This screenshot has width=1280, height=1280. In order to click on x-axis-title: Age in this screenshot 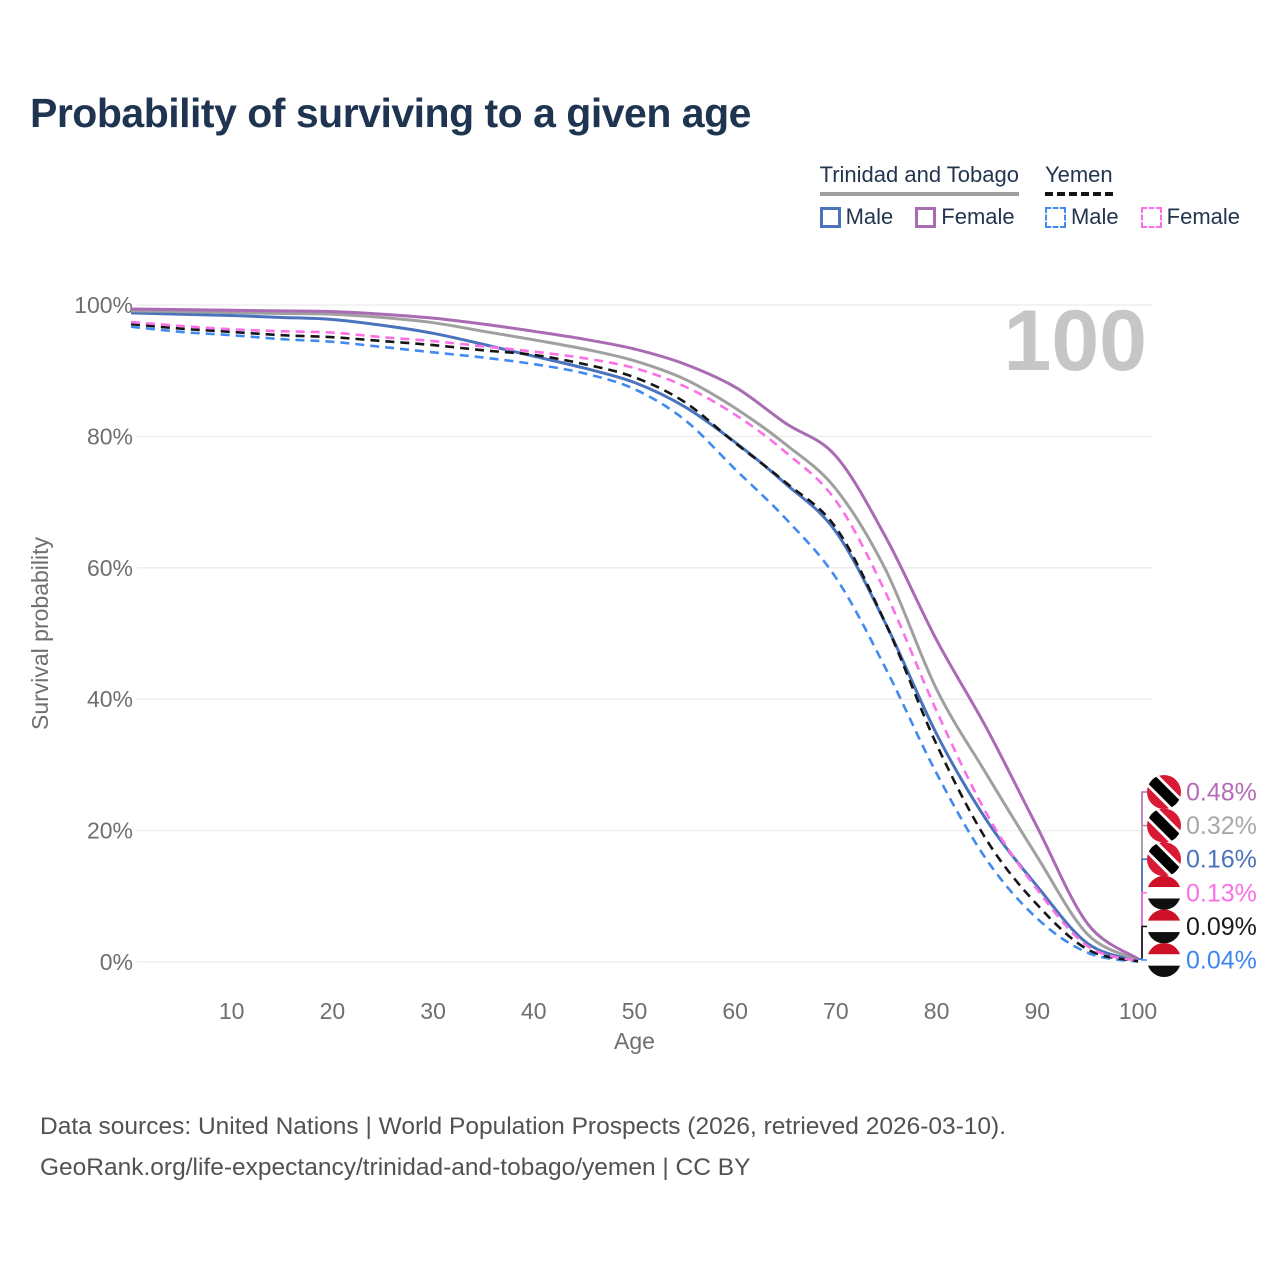, I will do `click(634, 1041)`.